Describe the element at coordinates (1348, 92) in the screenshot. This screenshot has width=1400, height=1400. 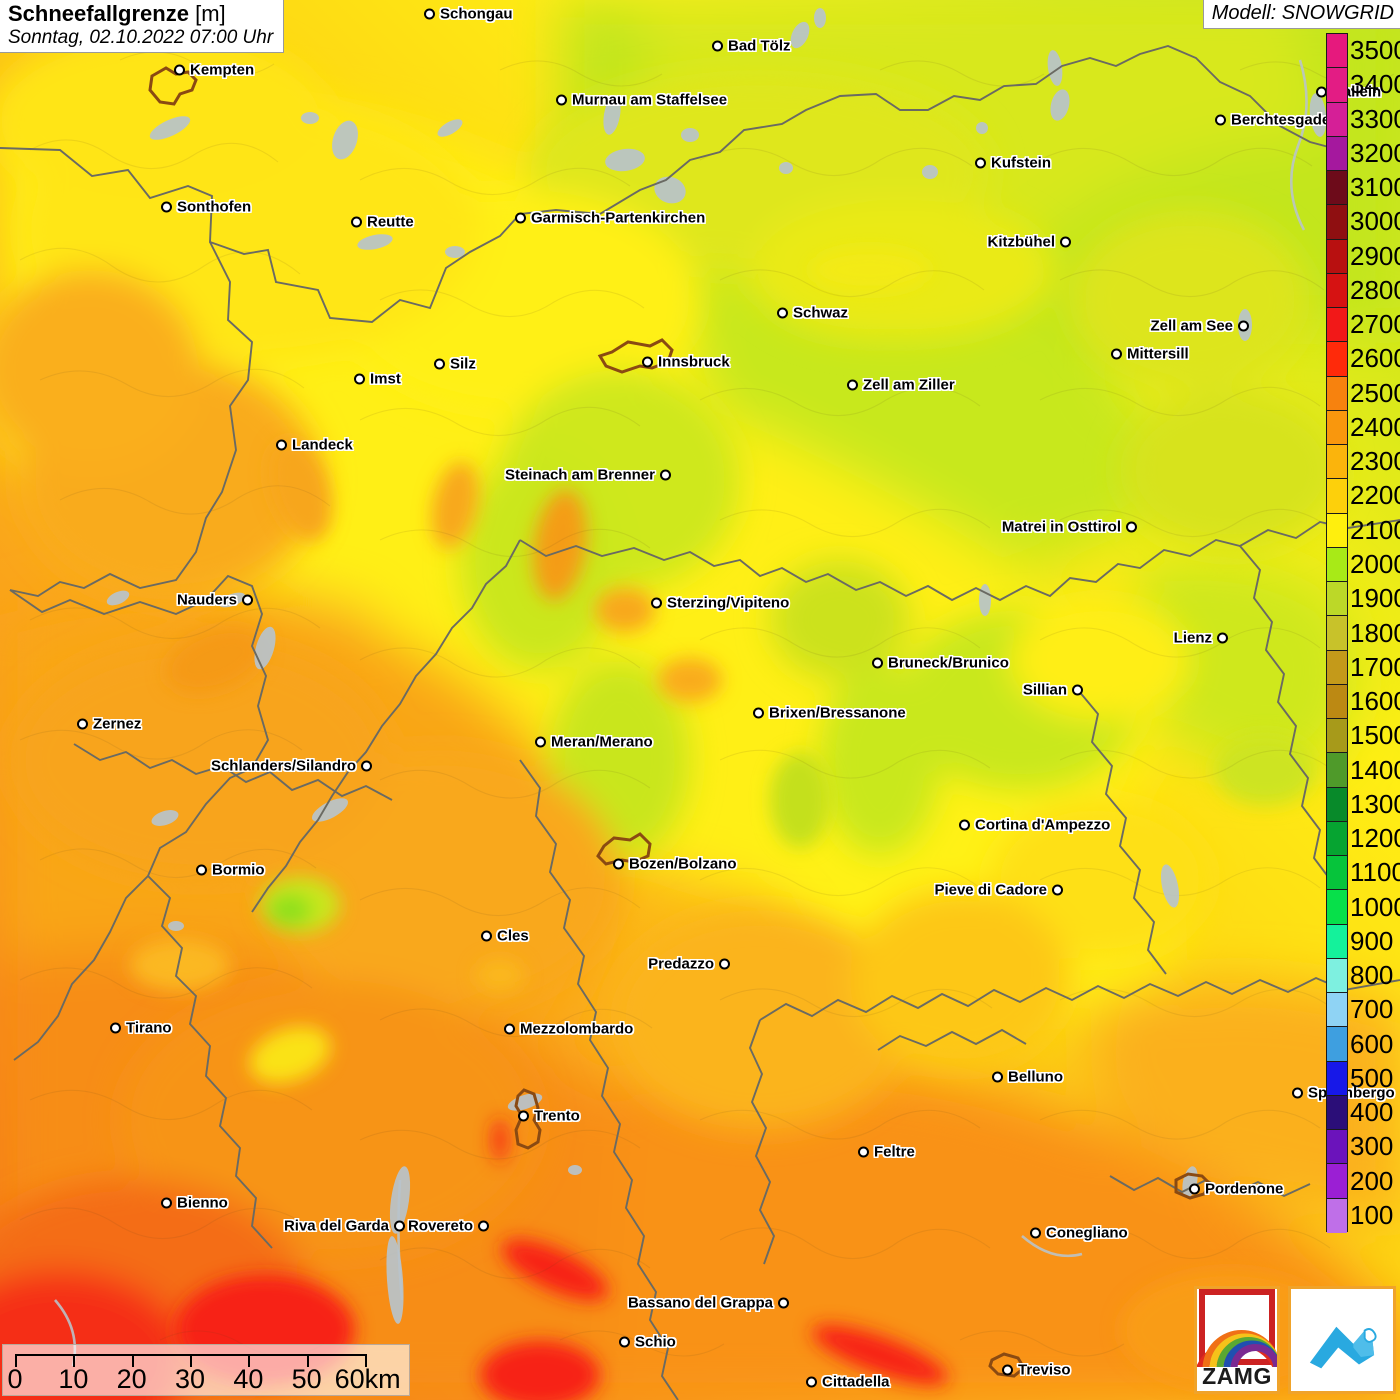
I see `city-marker: Hallein` at that location.